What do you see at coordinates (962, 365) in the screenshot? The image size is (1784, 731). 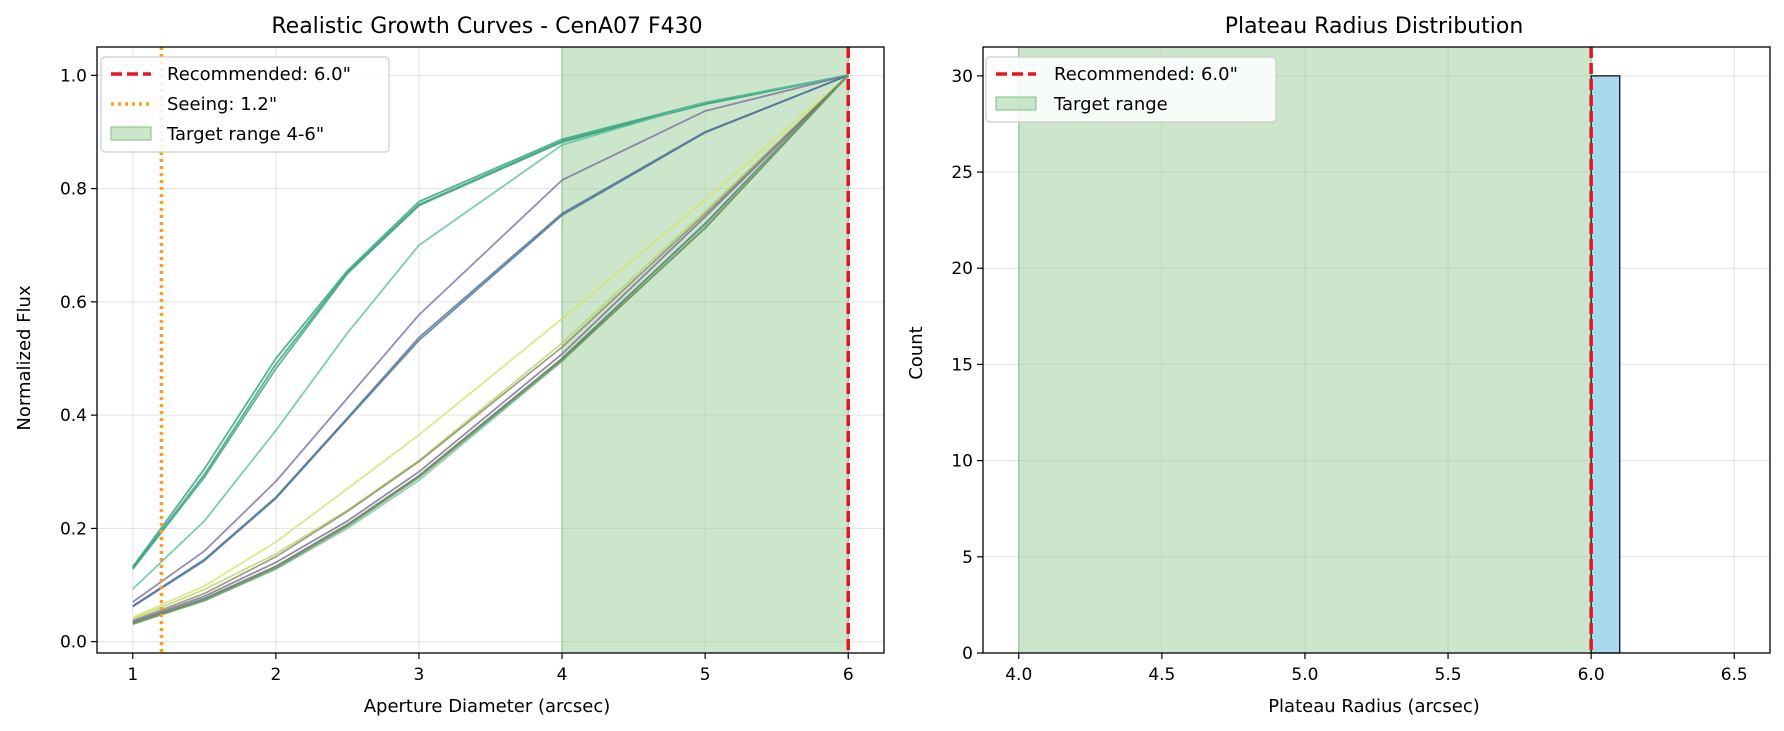 I see `plateau-y-tick-label: 15` at bounding box center [962, 365].